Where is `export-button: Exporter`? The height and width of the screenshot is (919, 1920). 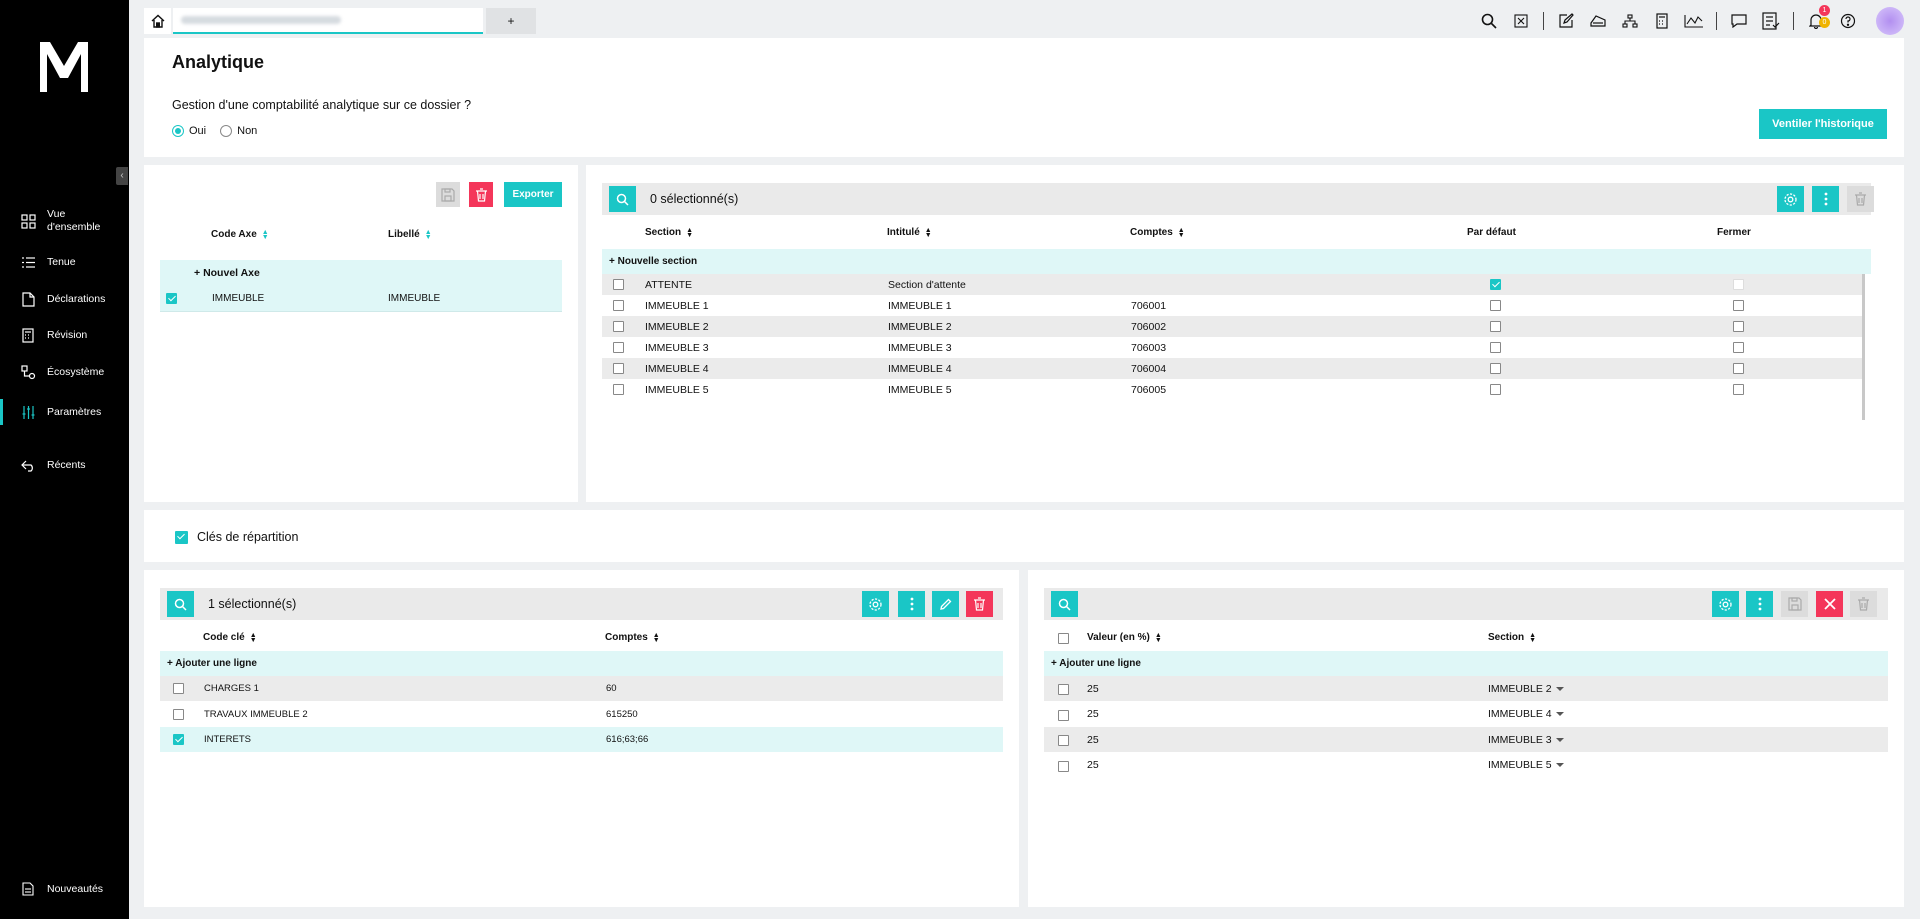 export-button: Exporter is located at coordinates (533, 194).